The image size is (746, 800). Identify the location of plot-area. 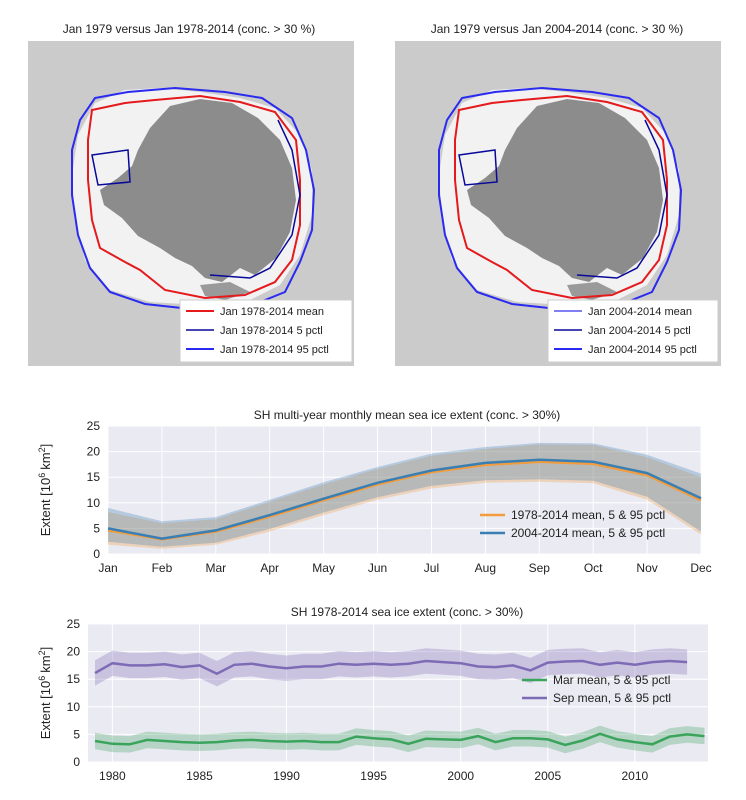
(398, 693).